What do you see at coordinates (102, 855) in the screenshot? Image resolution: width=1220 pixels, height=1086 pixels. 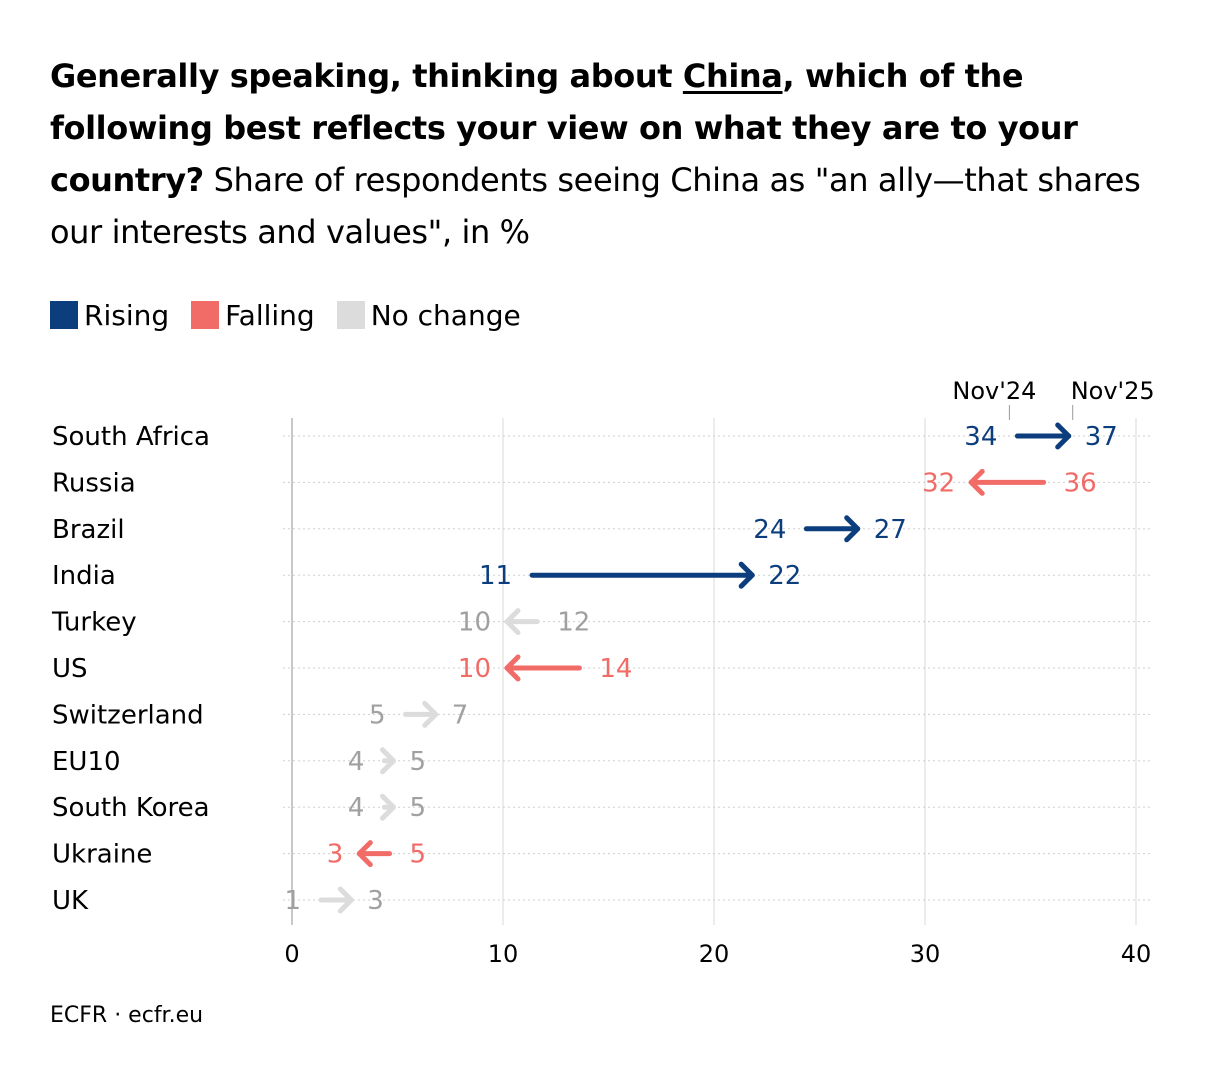 I see `country-label: Ukraine` at bounding box center [102, 855].